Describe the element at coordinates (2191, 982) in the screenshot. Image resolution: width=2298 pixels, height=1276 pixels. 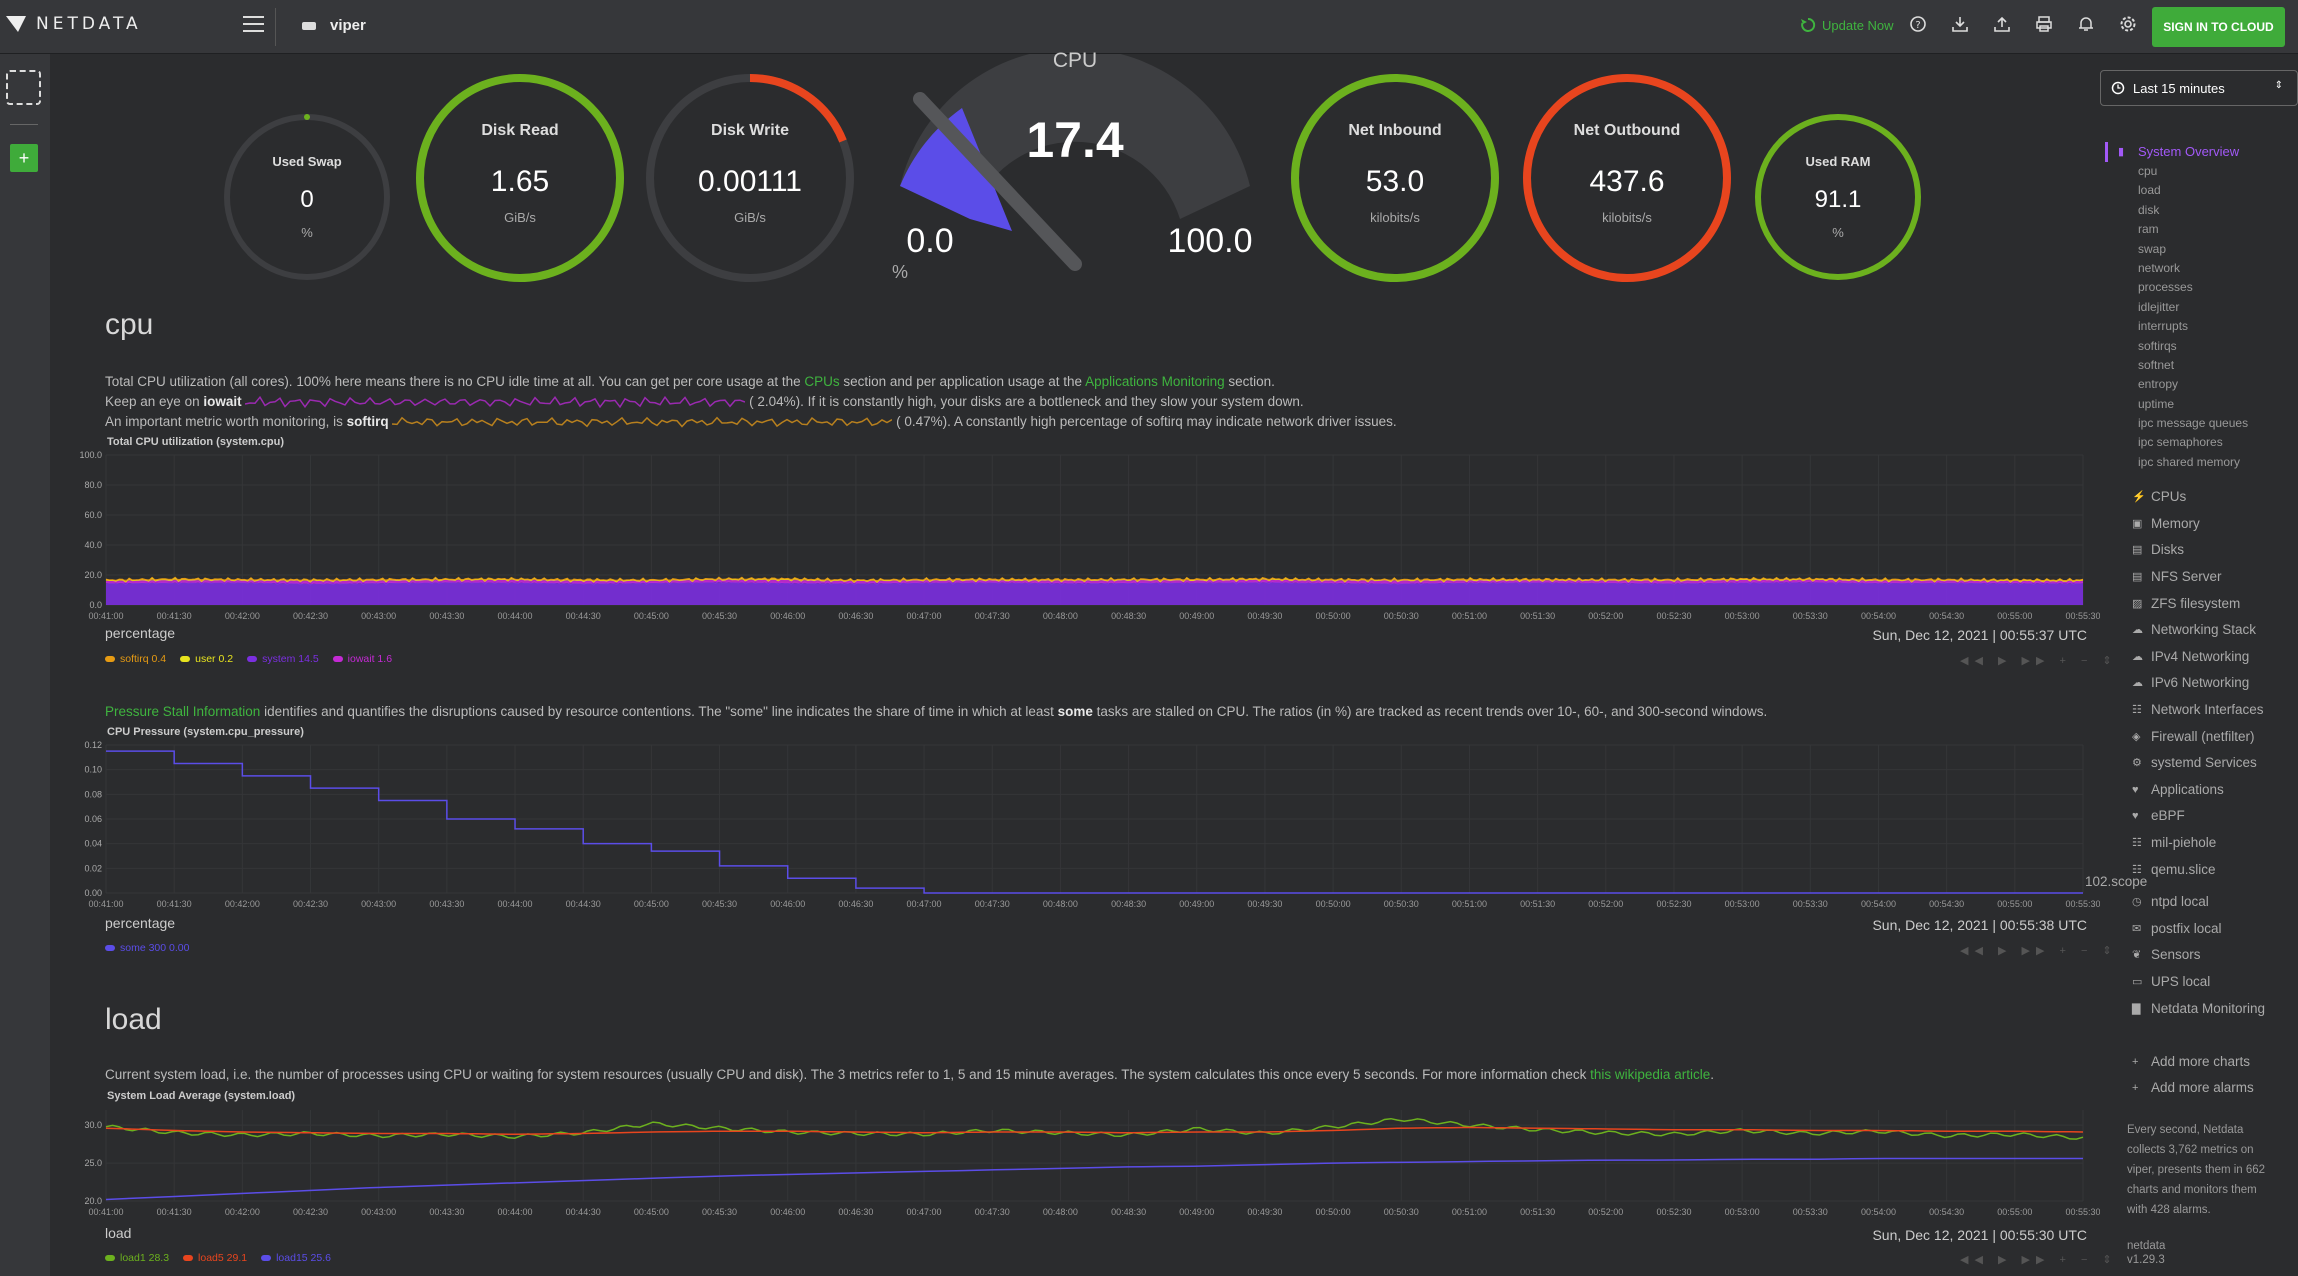
I see `sidebar-item-ups-local: ▭ UPS local` at that location.